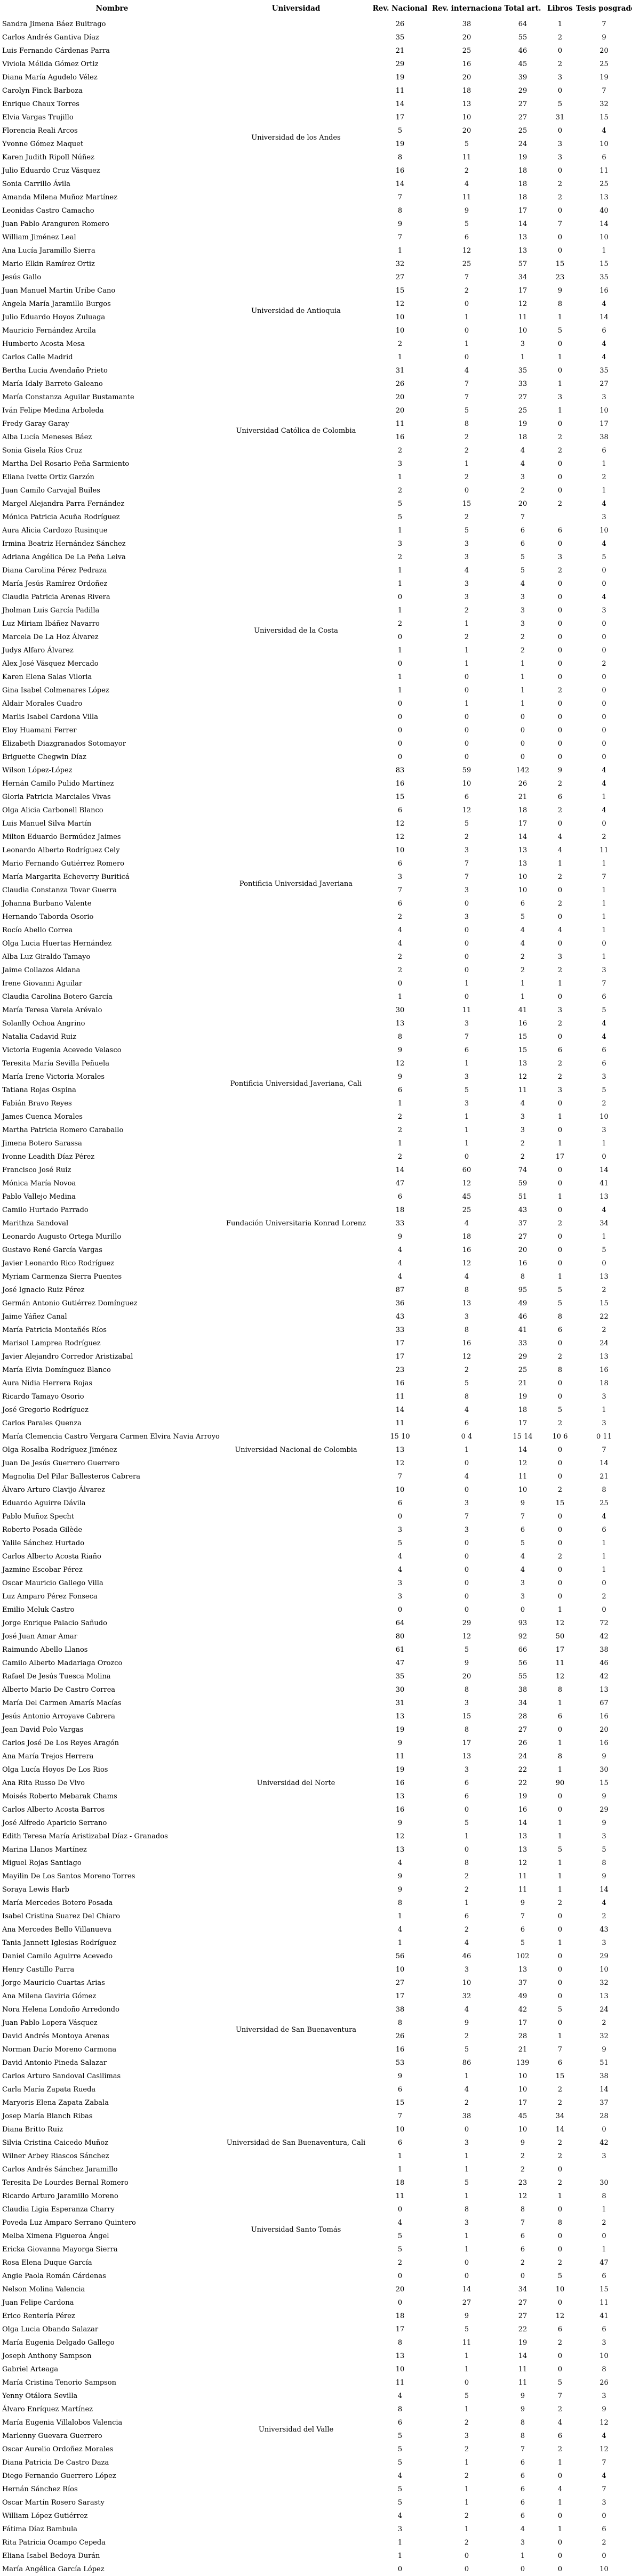 The height and width of the screenshot is (2576, 632). What do you see at coordinates (316, 171) in the screenshot?
I see `table-row: Julio Eduardo Cruz Vásquez 16 2 18 0 11` at bounding box center [316, 171].